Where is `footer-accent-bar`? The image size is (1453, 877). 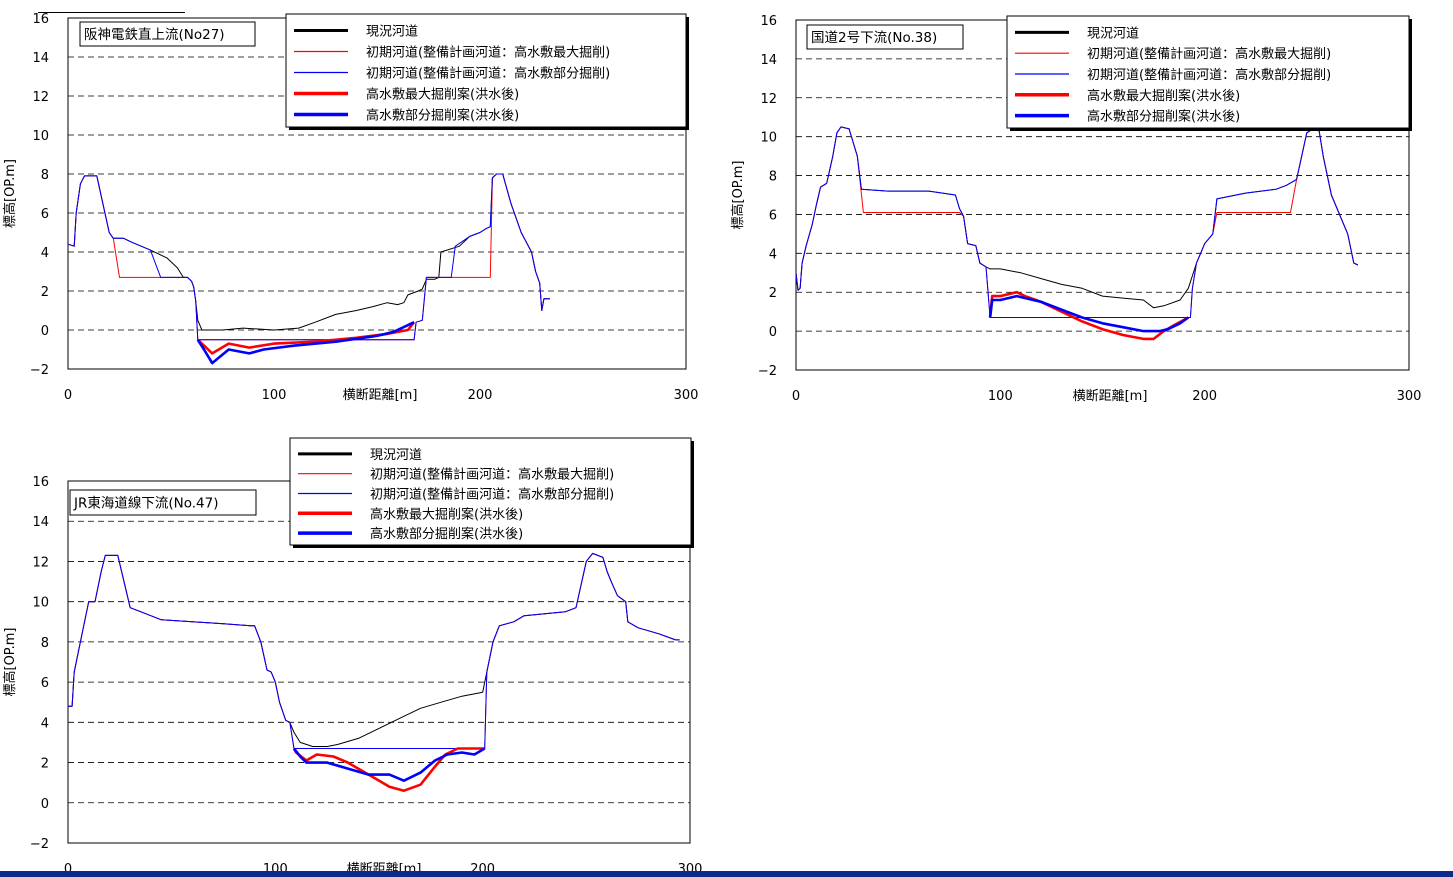
footer-accent-bar is located at coordinates (726, 874).